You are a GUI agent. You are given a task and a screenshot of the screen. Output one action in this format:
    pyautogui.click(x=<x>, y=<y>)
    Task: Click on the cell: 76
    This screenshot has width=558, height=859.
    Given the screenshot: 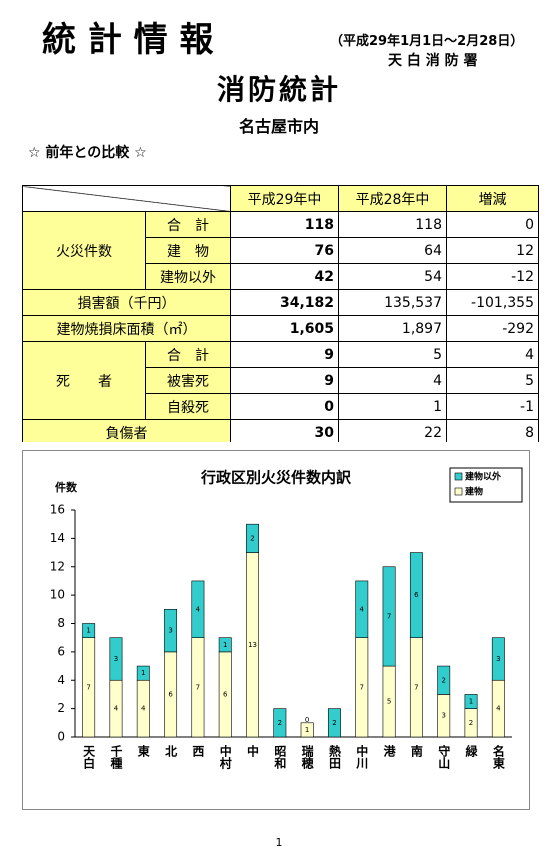 What is the action you would take?
    pyautogui.click(x=284, y=250)
    